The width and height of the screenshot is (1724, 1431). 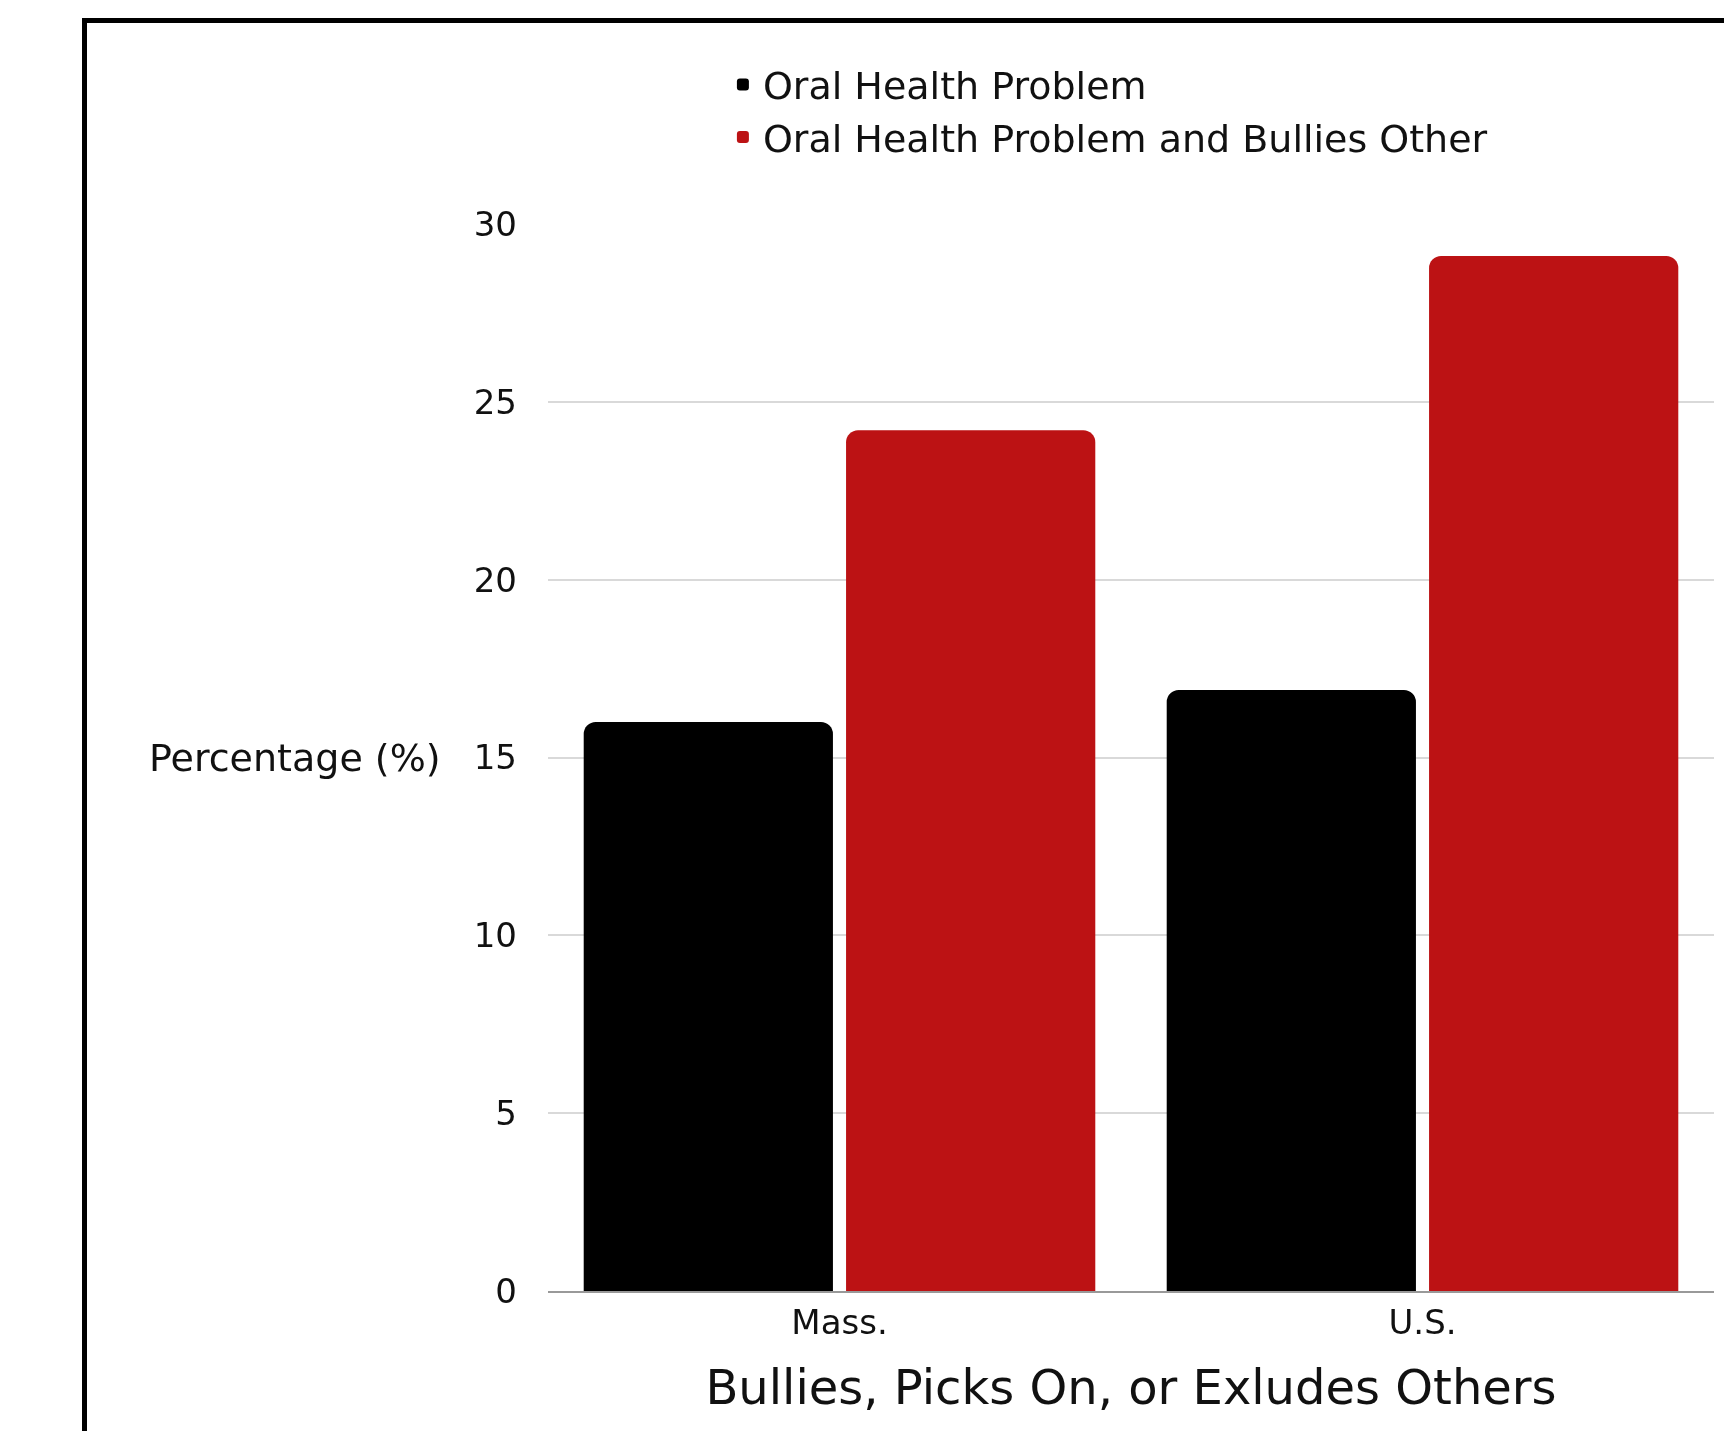 What do you see at coordinates (506, 1113) in the screenshot?
I see `y-tick-label: 5` at bounding box center [506, 1113].